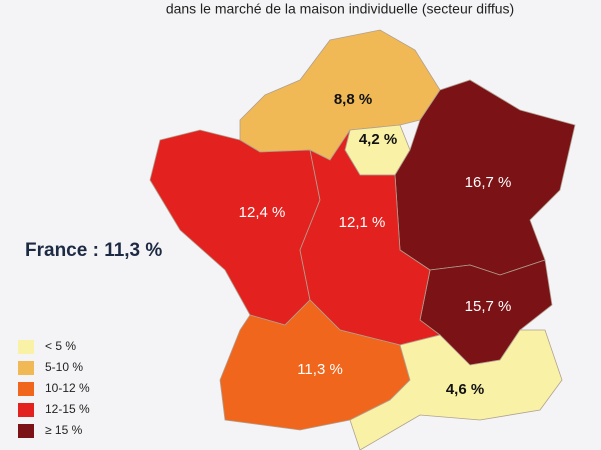 This screenshot has width=601, height=450. Describe the element at coordinates (465, 389) in the screenshot. I see `region-label: 4,6 %` at that location.